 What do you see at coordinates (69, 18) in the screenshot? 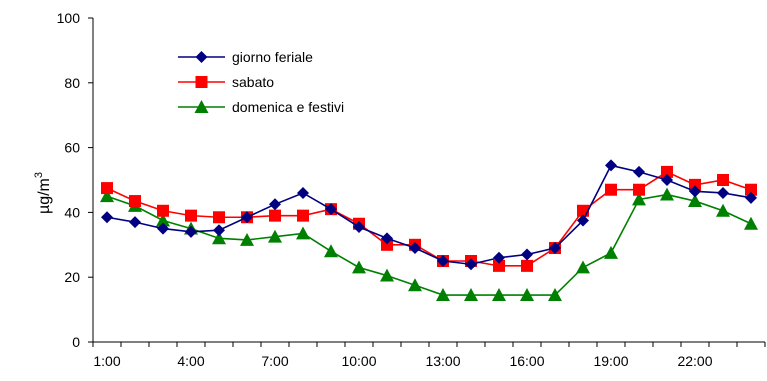
I see `y-tick-label: 100` at bounding box center [69, 18].